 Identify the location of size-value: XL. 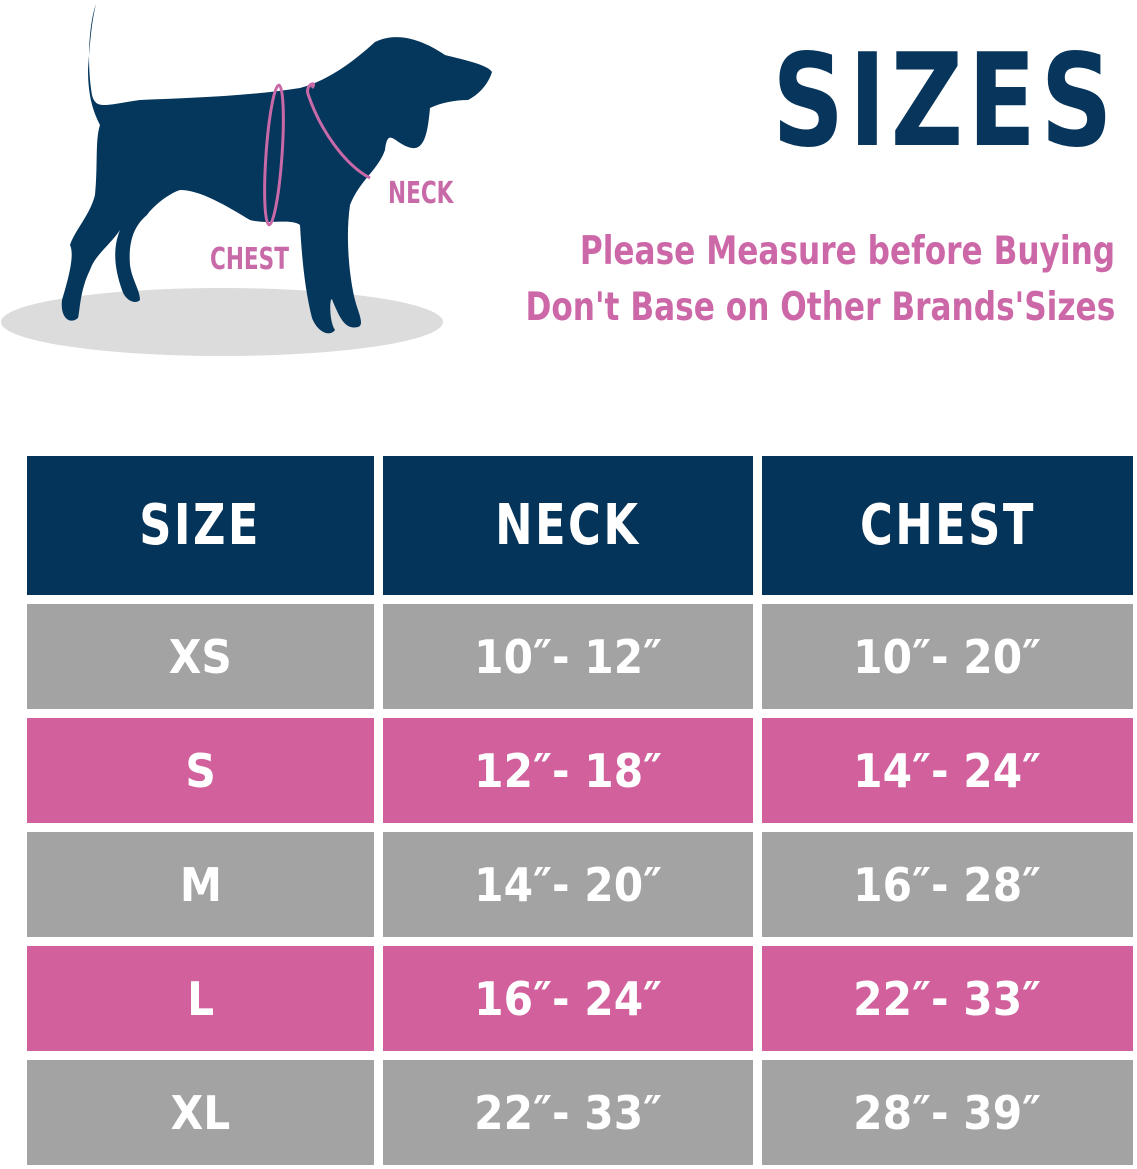
(200, 1112).